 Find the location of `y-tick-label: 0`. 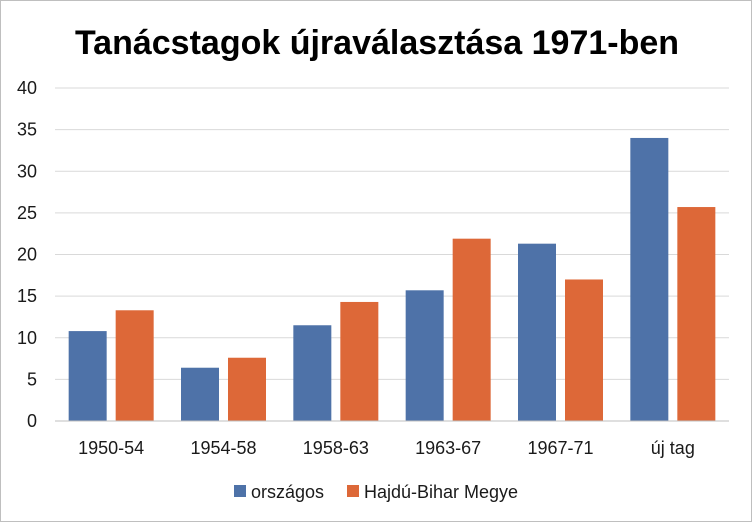

y-tick-label: 0 is located at coordinates (32, 421).